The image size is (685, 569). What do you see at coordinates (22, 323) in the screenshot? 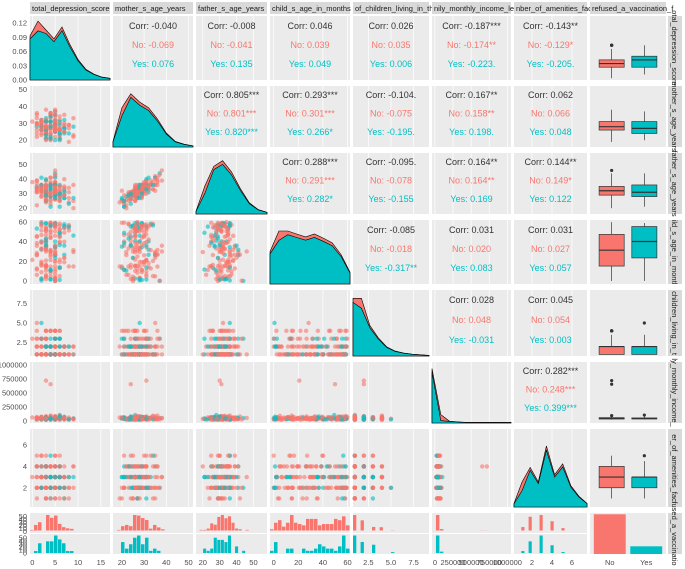
I see `y-tick-label: 5.0` at bounding box center [22, 323].